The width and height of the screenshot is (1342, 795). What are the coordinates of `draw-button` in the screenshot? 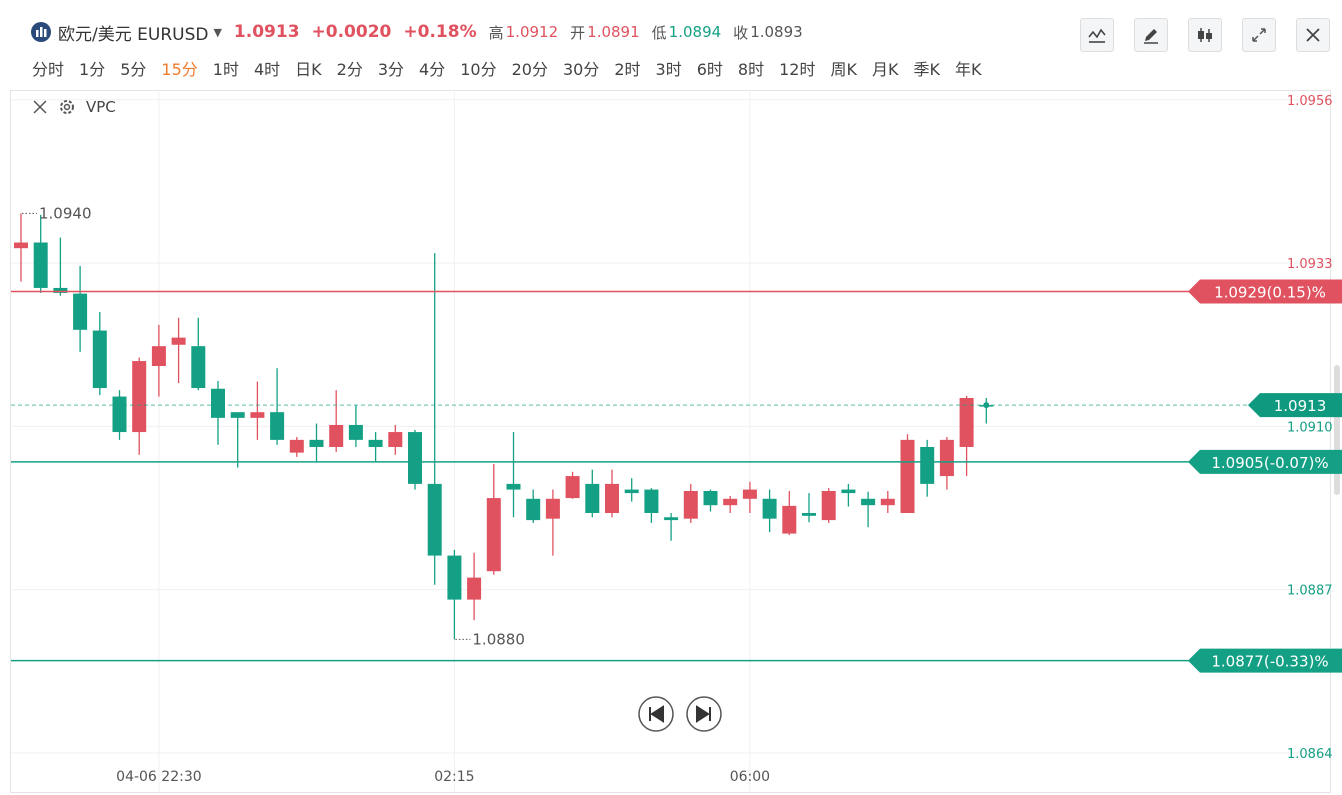 It's located at (1151, 35).